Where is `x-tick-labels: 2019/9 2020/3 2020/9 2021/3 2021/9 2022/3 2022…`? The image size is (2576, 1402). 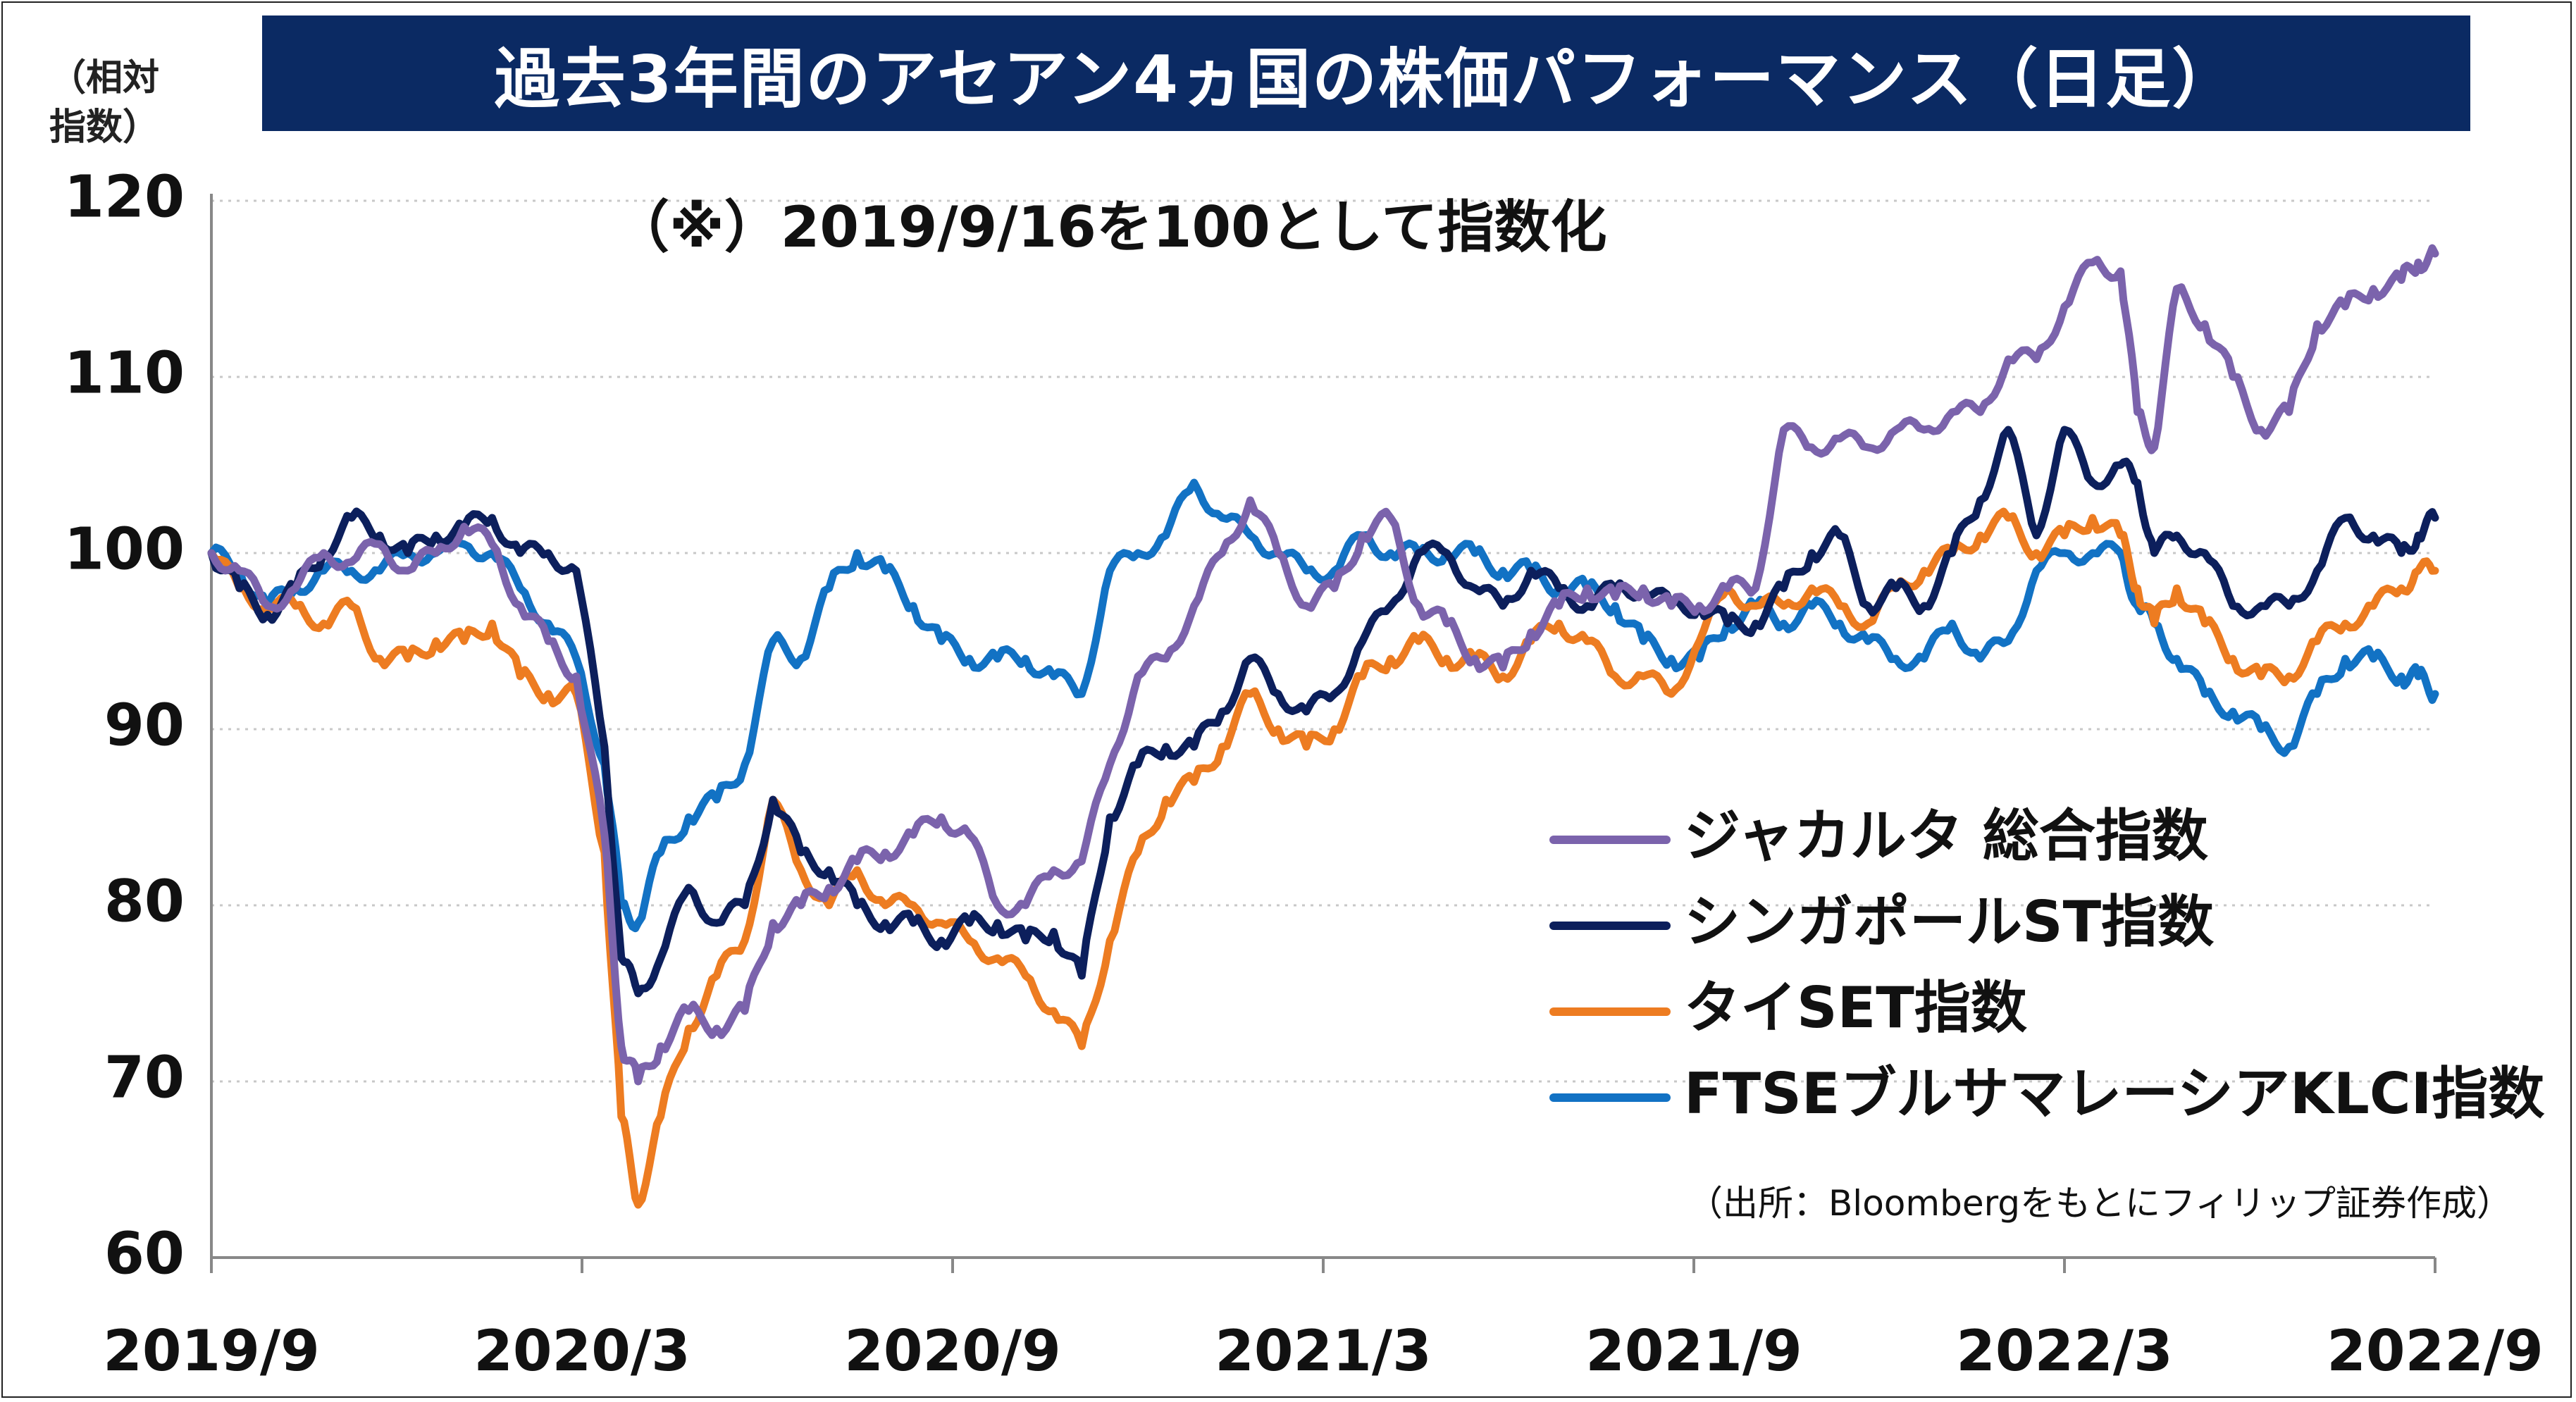
x-tick-labels: 2019/9 2020/3 2020/9 2021/3 2021/9 2022/3 2022… is located at coordinates (1323, 1351).